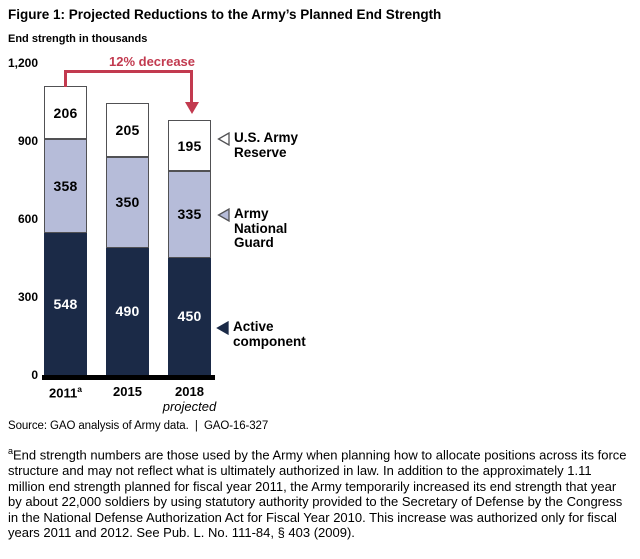  Describe the element at coordinates (127, 391) in the screenshot. I see `x-tick-label: 2015` at that location.